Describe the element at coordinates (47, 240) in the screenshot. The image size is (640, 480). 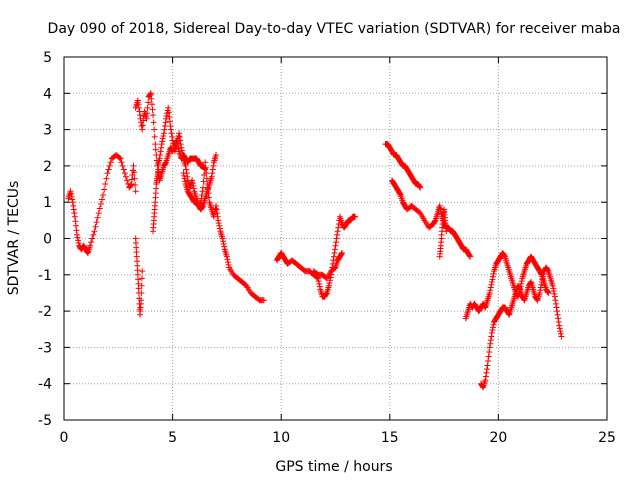
I see `y-tick-label: 0` at that location.